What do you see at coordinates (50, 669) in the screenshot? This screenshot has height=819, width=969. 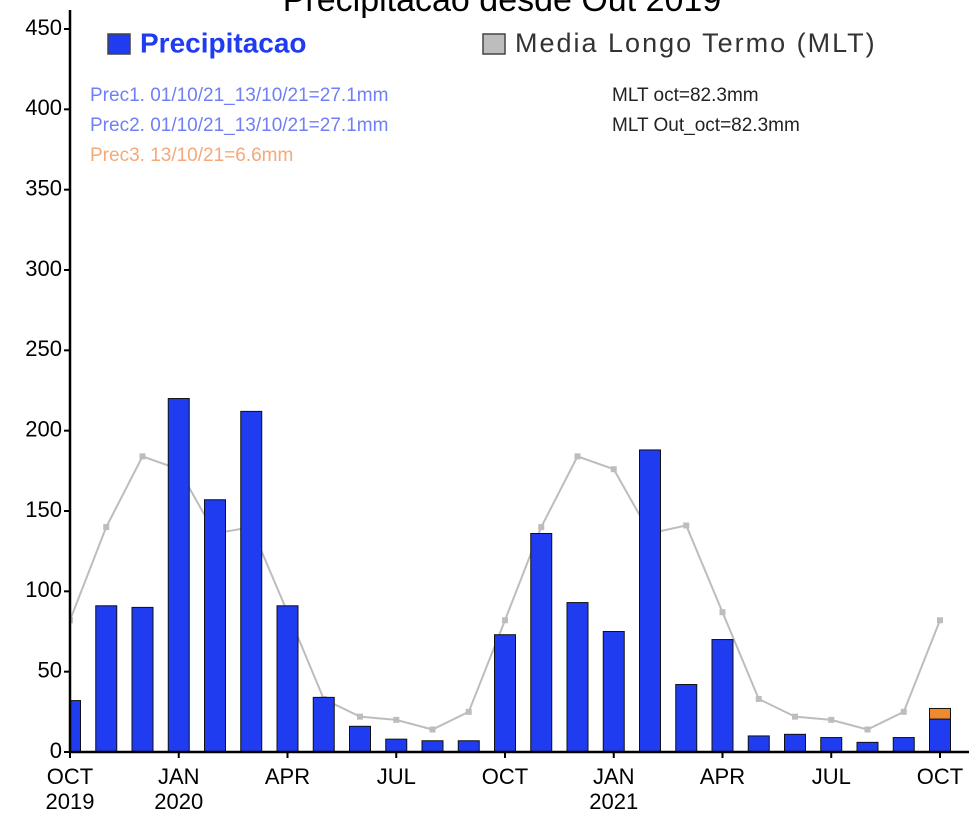 I see `y-tick-label: 50` at bounding box center [50, 669].